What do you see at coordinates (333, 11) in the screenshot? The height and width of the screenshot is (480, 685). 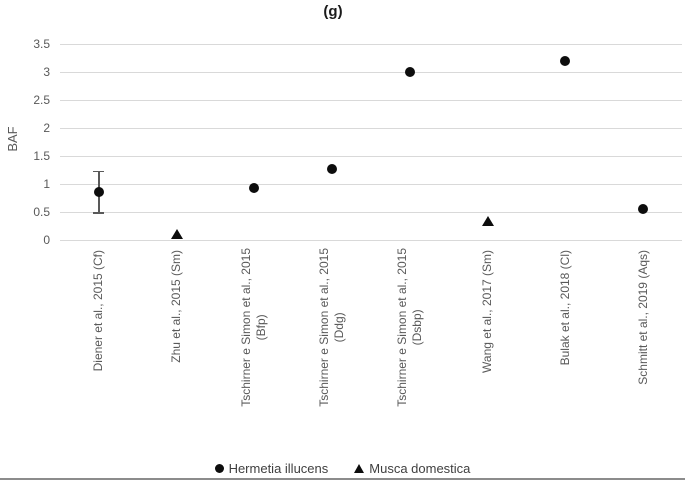 I see `chart-title: (g)` at bounding box center [333, 11].